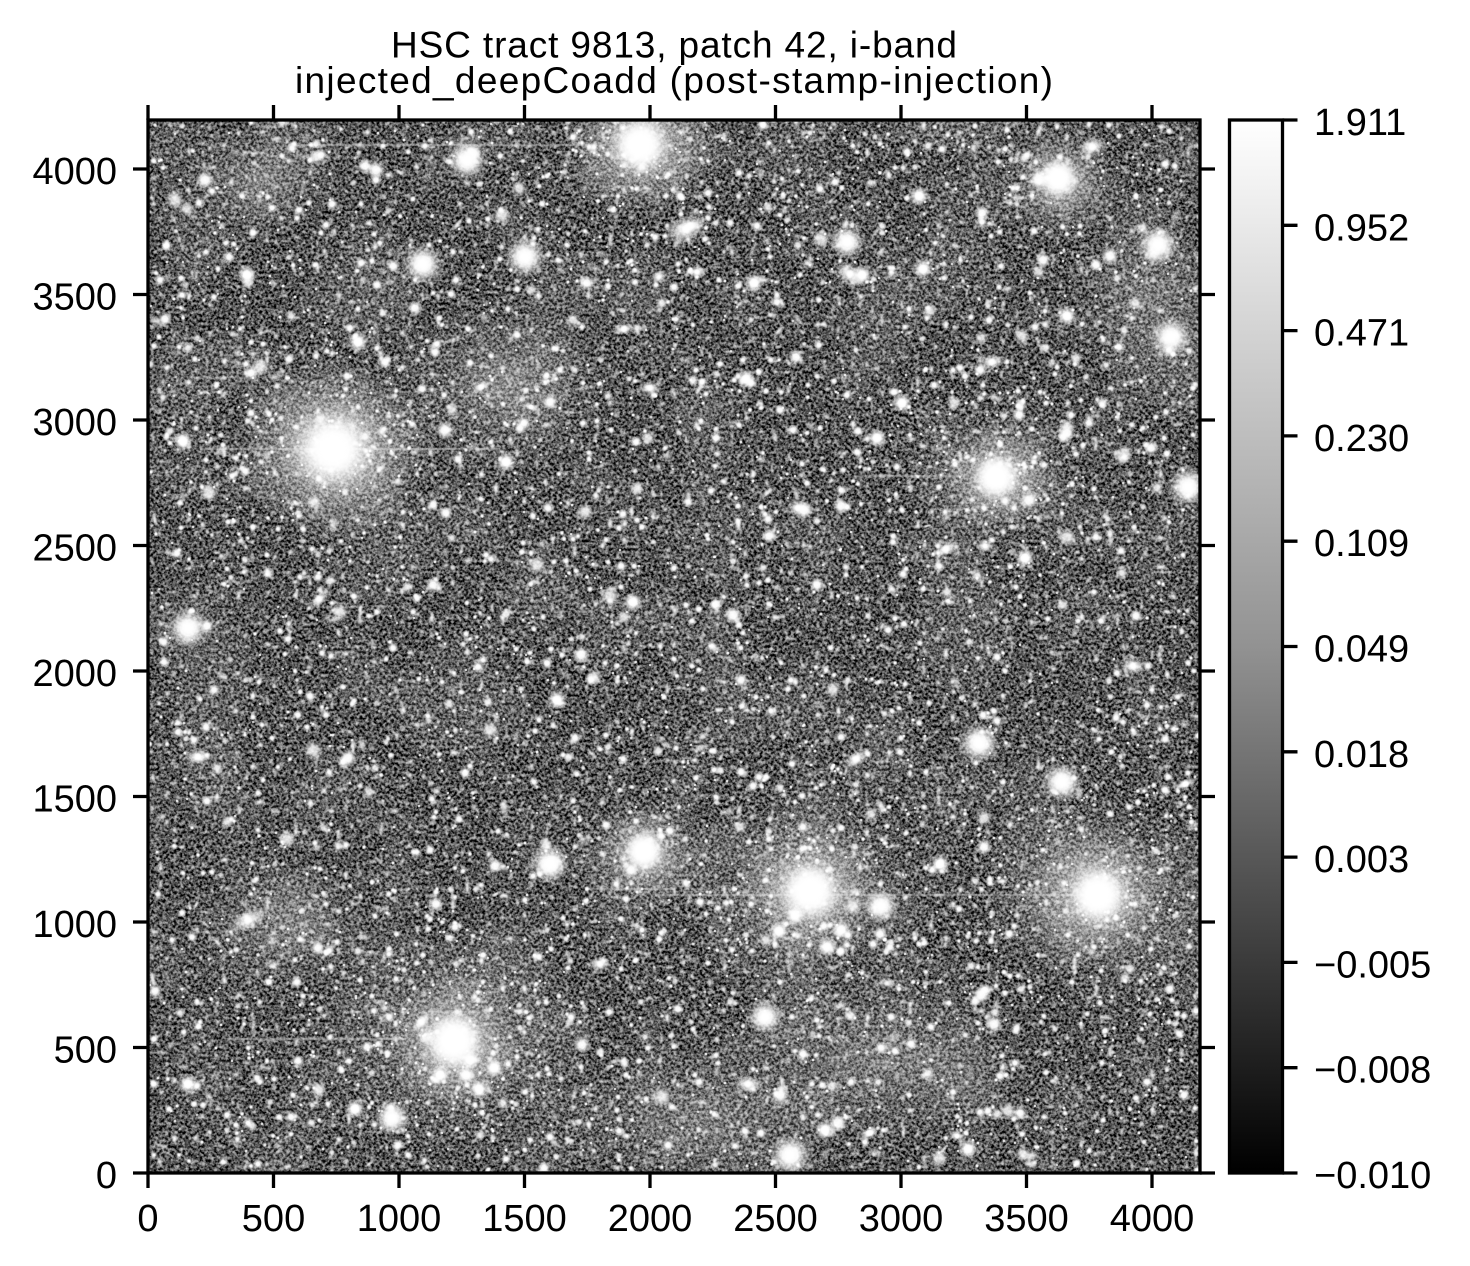 This screenshot has width=1470, height=1266. Describe the element at coordinates (1360, 123) in the screenshot. I see `svg-text: 1.911` at that location.